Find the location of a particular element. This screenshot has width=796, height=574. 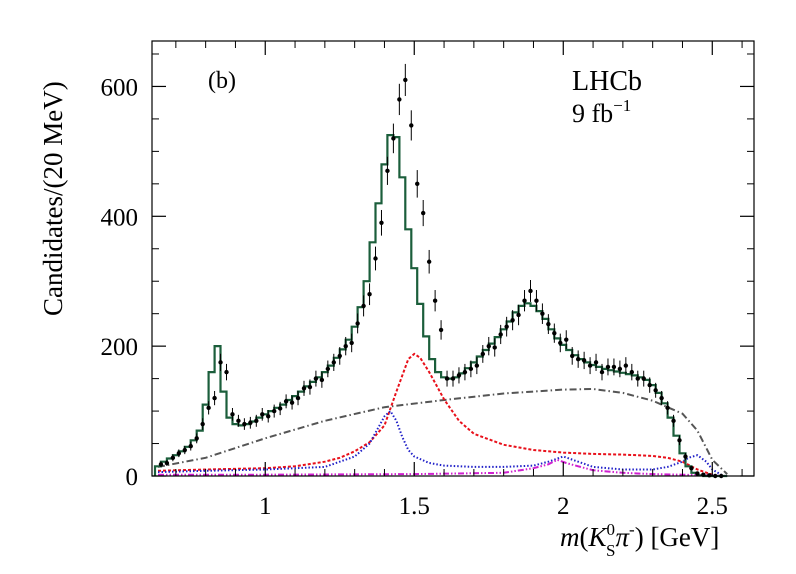

x-axis-k-superscript: 0 is located at coordinates (611, 529).